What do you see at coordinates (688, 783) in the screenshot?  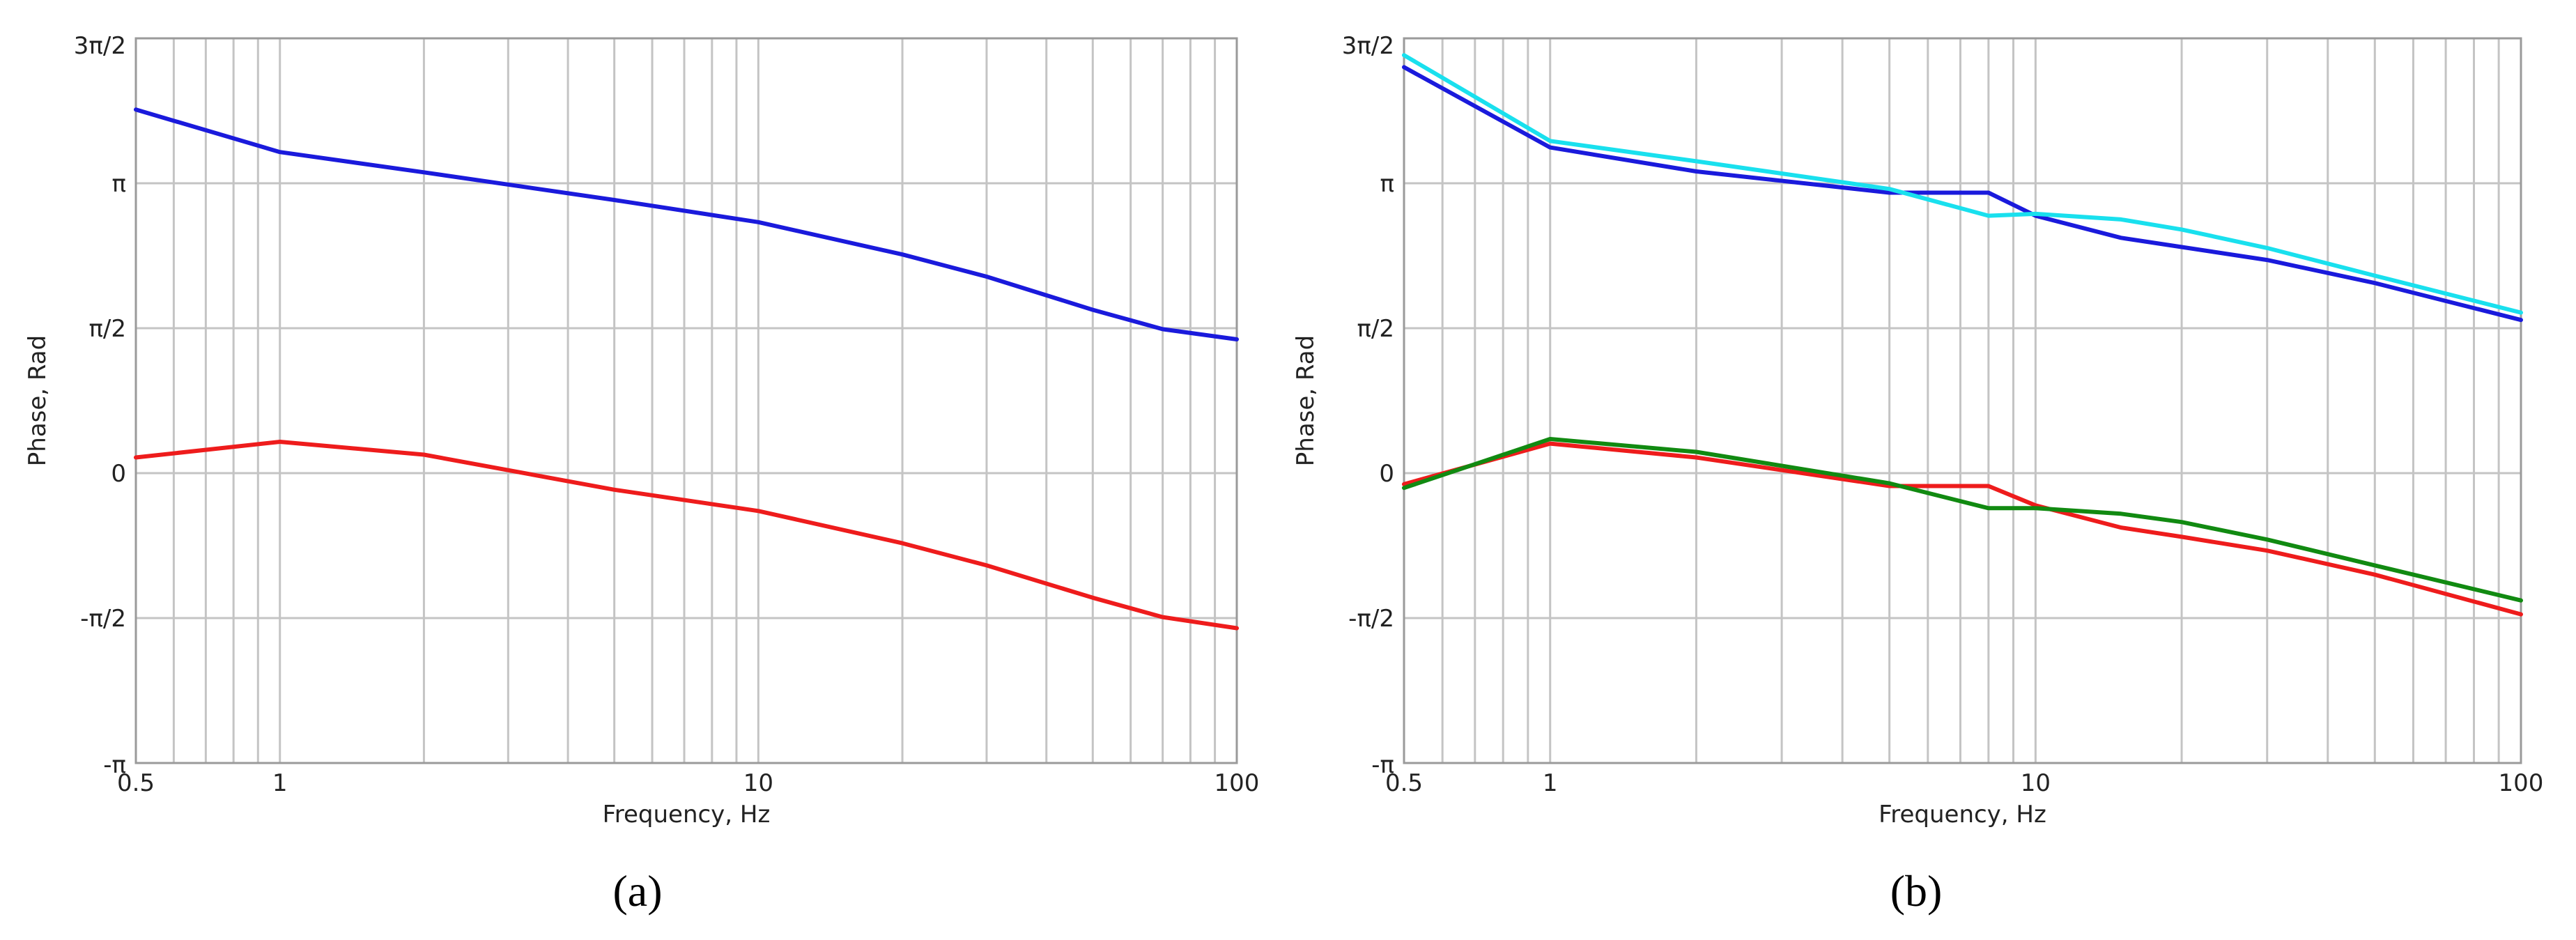 I see `panel-a-x-ticks: 0.5 1 10 100` at bounding box center [688, 783].